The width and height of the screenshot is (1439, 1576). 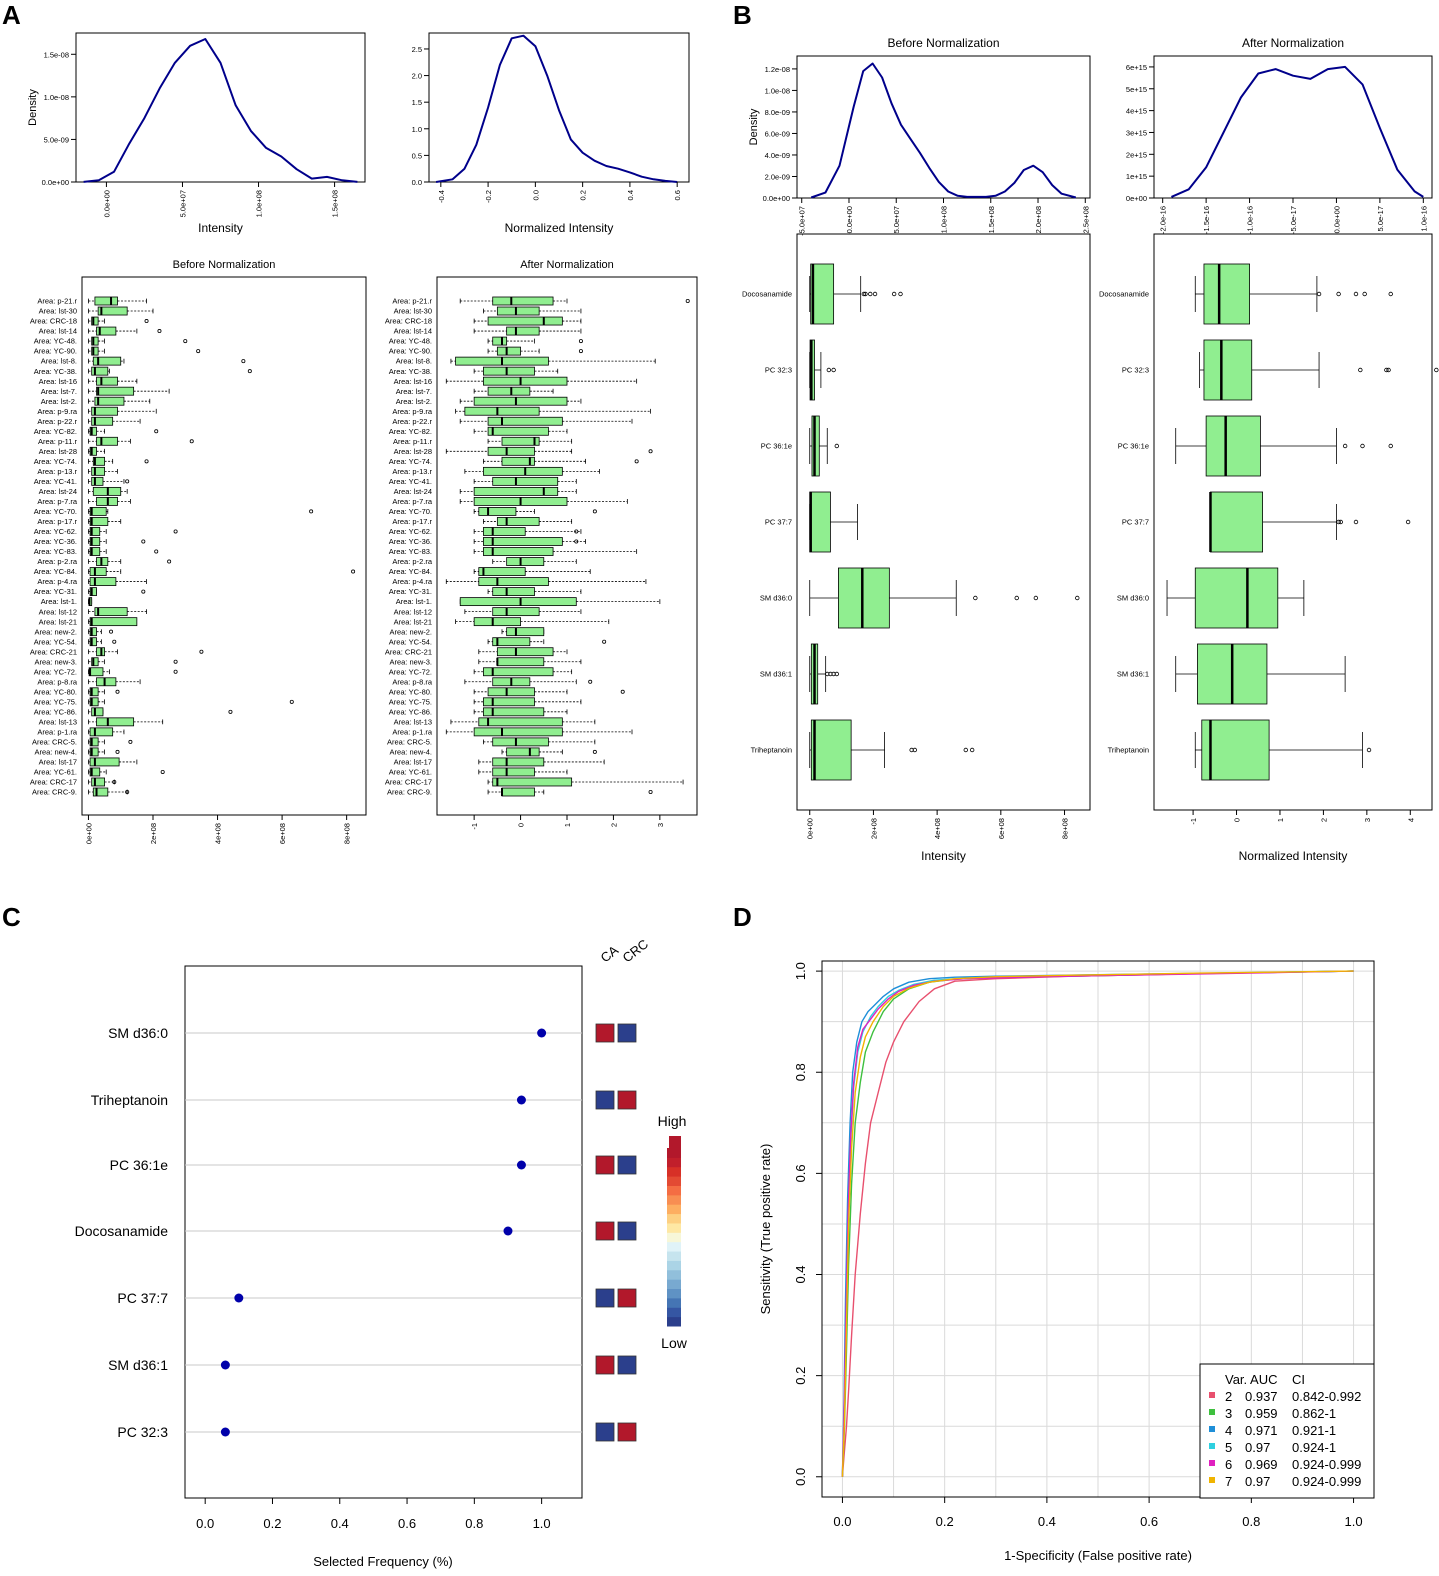 What do you see at coordinates (412, 681) in the screenshot?
I see `box-category-label: Area: p-8.ra` at bounding box center [412, 681].